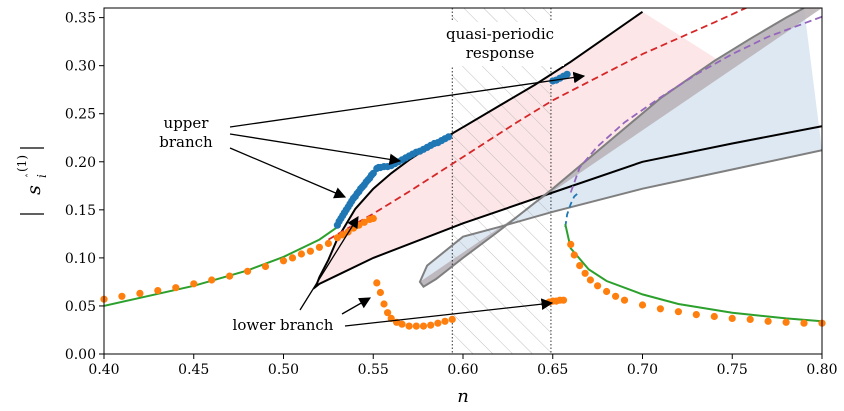 This screenshot has height=411, width=844. Describe the element at coordinates (732, 370) in the screenshot. I see `x-tick-label-7: 0.75` at that location.